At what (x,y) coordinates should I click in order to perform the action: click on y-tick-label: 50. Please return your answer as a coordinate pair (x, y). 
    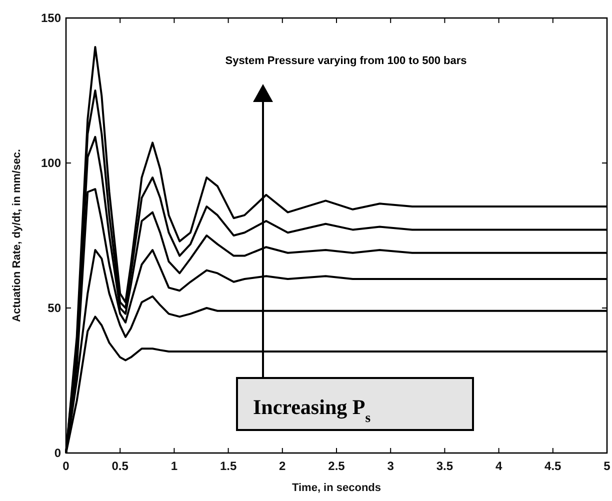
    Looking at the image, I should click on (55, 308).